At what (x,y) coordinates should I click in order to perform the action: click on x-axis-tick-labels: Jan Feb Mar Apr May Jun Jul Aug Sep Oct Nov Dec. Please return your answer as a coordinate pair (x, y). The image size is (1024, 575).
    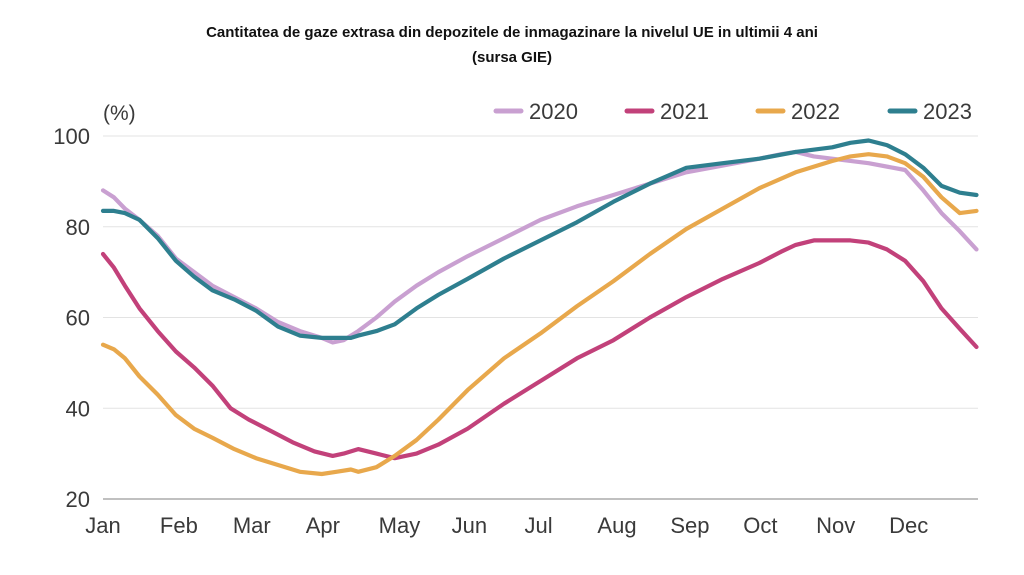
    Looking at the image, I should click on (506, 525).